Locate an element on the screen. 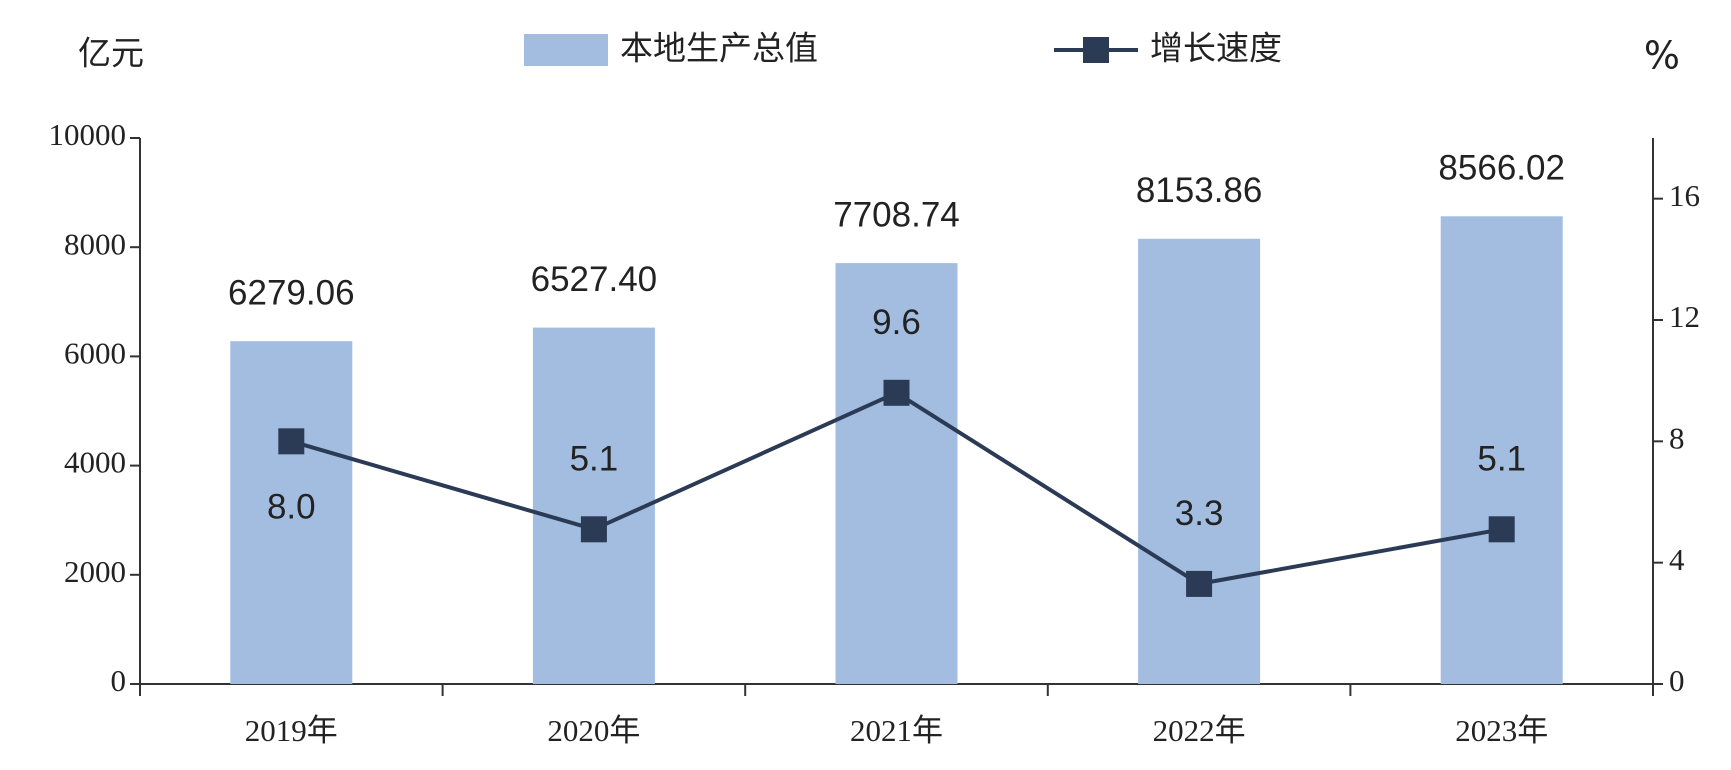  y-tick-label: 6000 is located at coordinates (95, 353).